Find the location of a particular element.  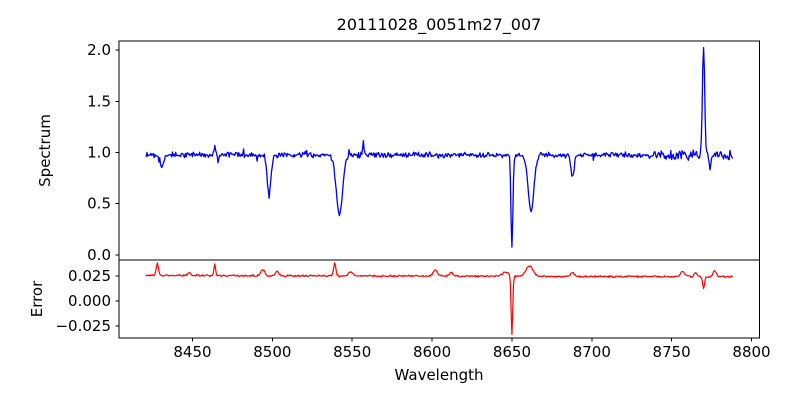

x-tick-label: 8700 is located at coordinates (592, 352).